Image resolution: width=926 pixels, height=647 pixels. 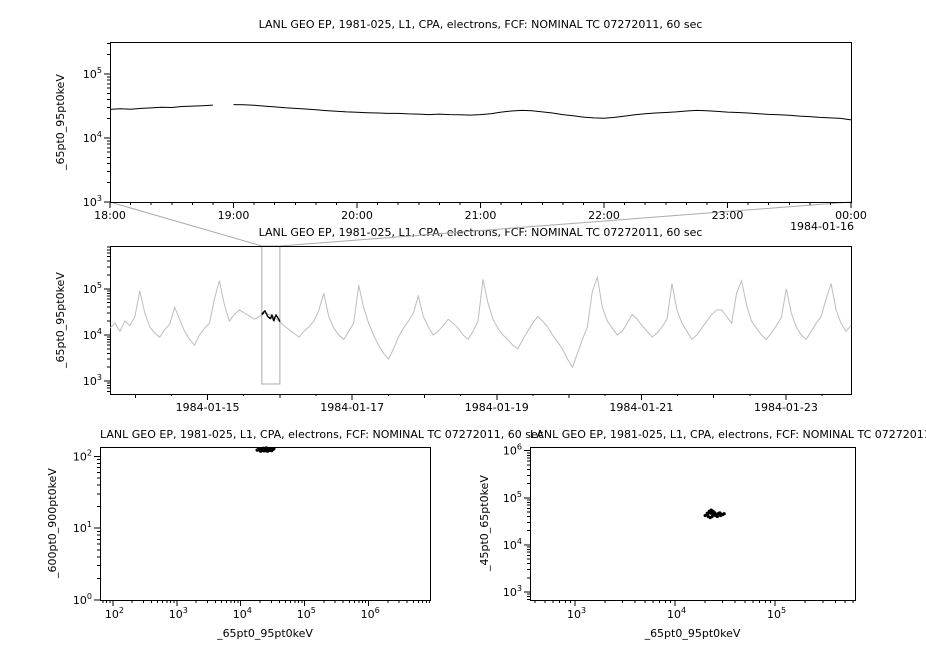 What do you see at coordinates (481, 215) in the screenshot?
I see `svg-text: 21:00` at bounding box center [481, 215].